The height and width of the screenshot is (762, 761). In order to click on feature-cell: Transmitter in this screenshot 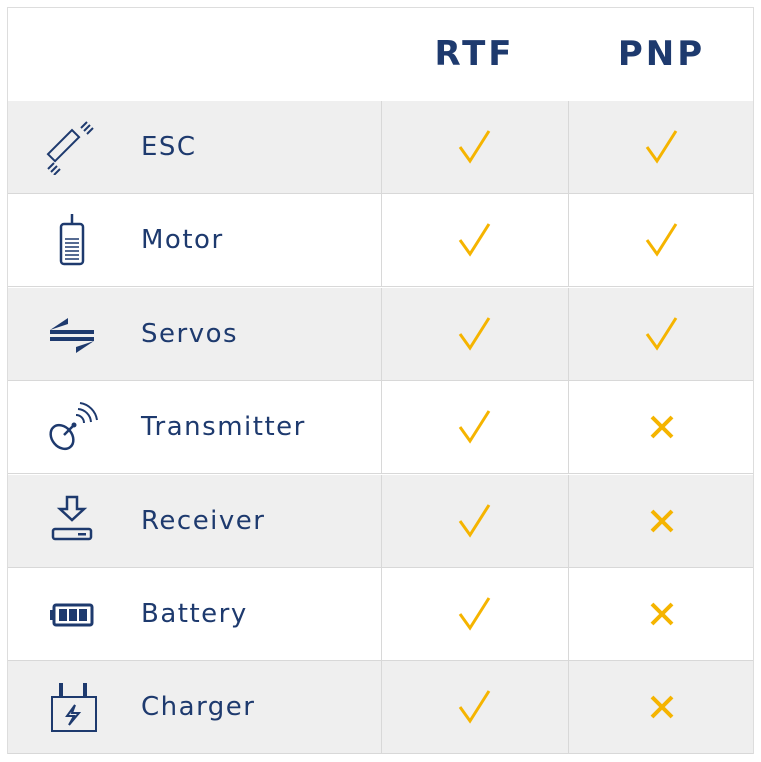, I will do `click(195, 427)`.